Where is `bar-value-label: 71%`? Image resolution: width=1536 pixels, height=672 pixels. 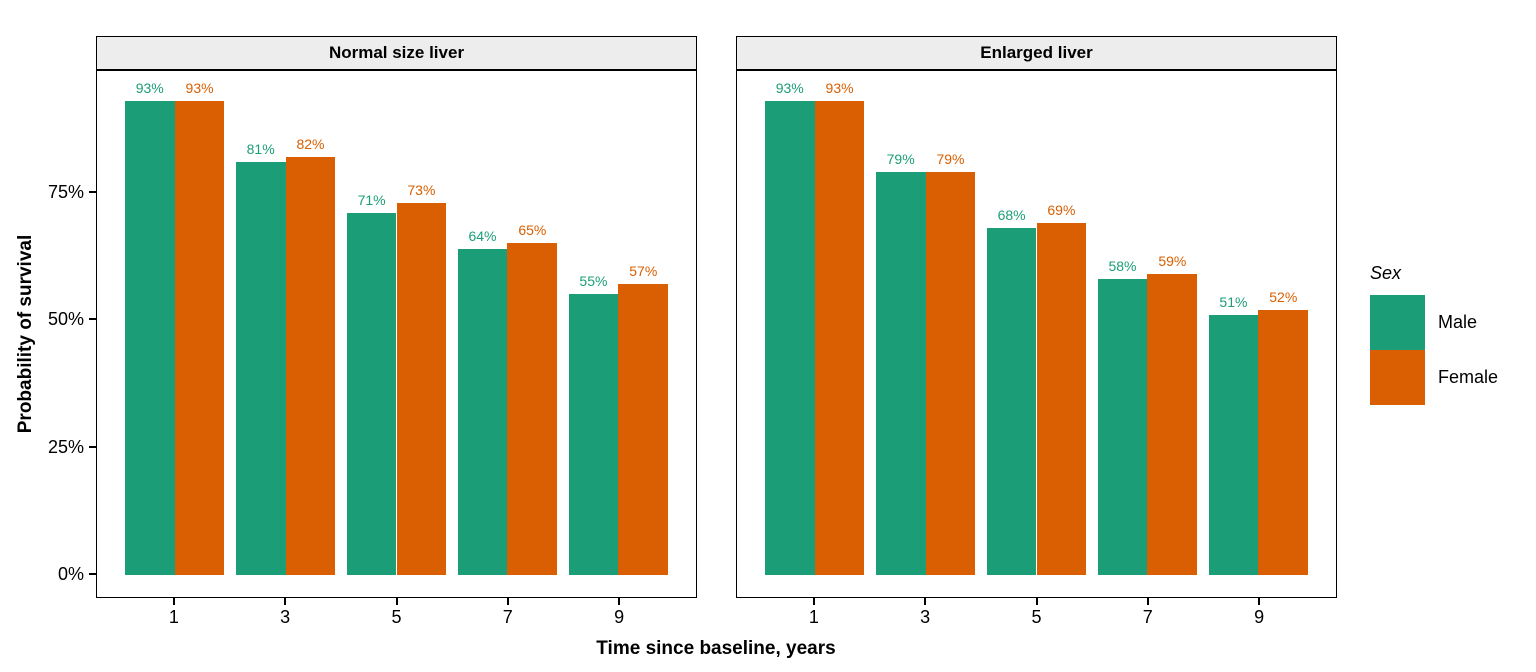
bar-value-label: 71% is located at coordinates (371, 200).